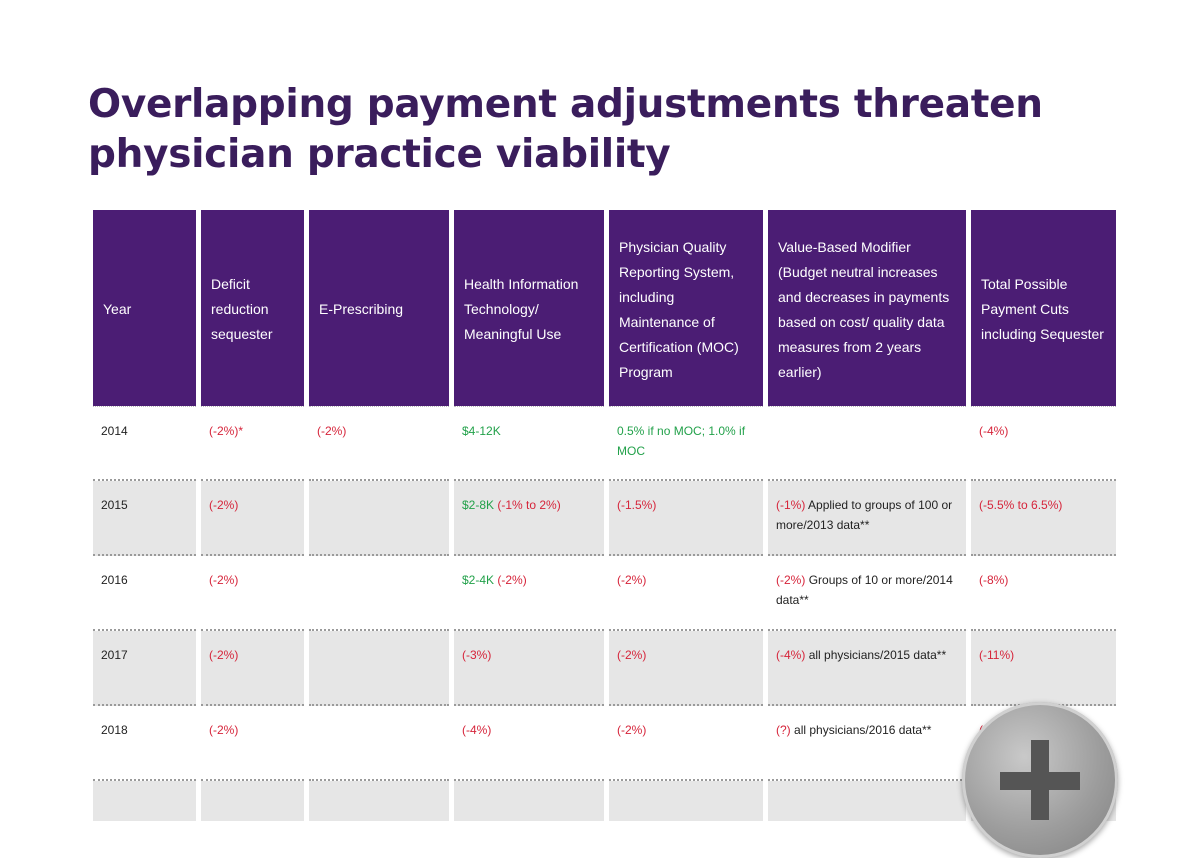 This screenshot has height=858, width=1200. I want to click on title-line-1: Overlapping payment adjustments threaten, so click(565, 104).